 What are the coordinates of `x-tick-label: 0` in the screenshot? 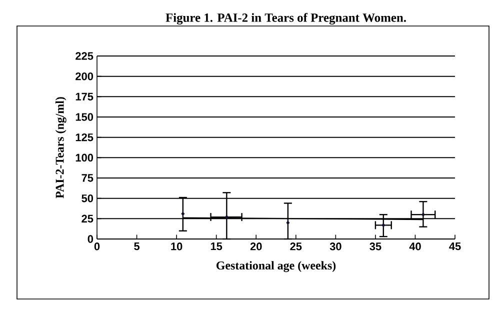 It's located at (97, 246).